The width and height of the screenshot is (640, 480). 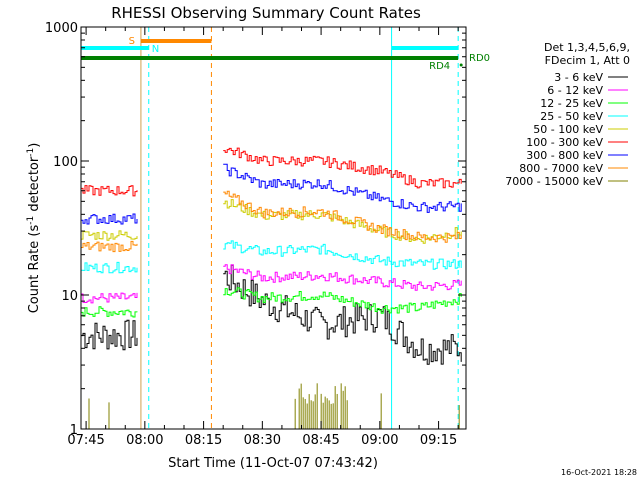 I want to click on y-axis-label: Count Rate (s-1 detector-1), so click(x=34, y=228).